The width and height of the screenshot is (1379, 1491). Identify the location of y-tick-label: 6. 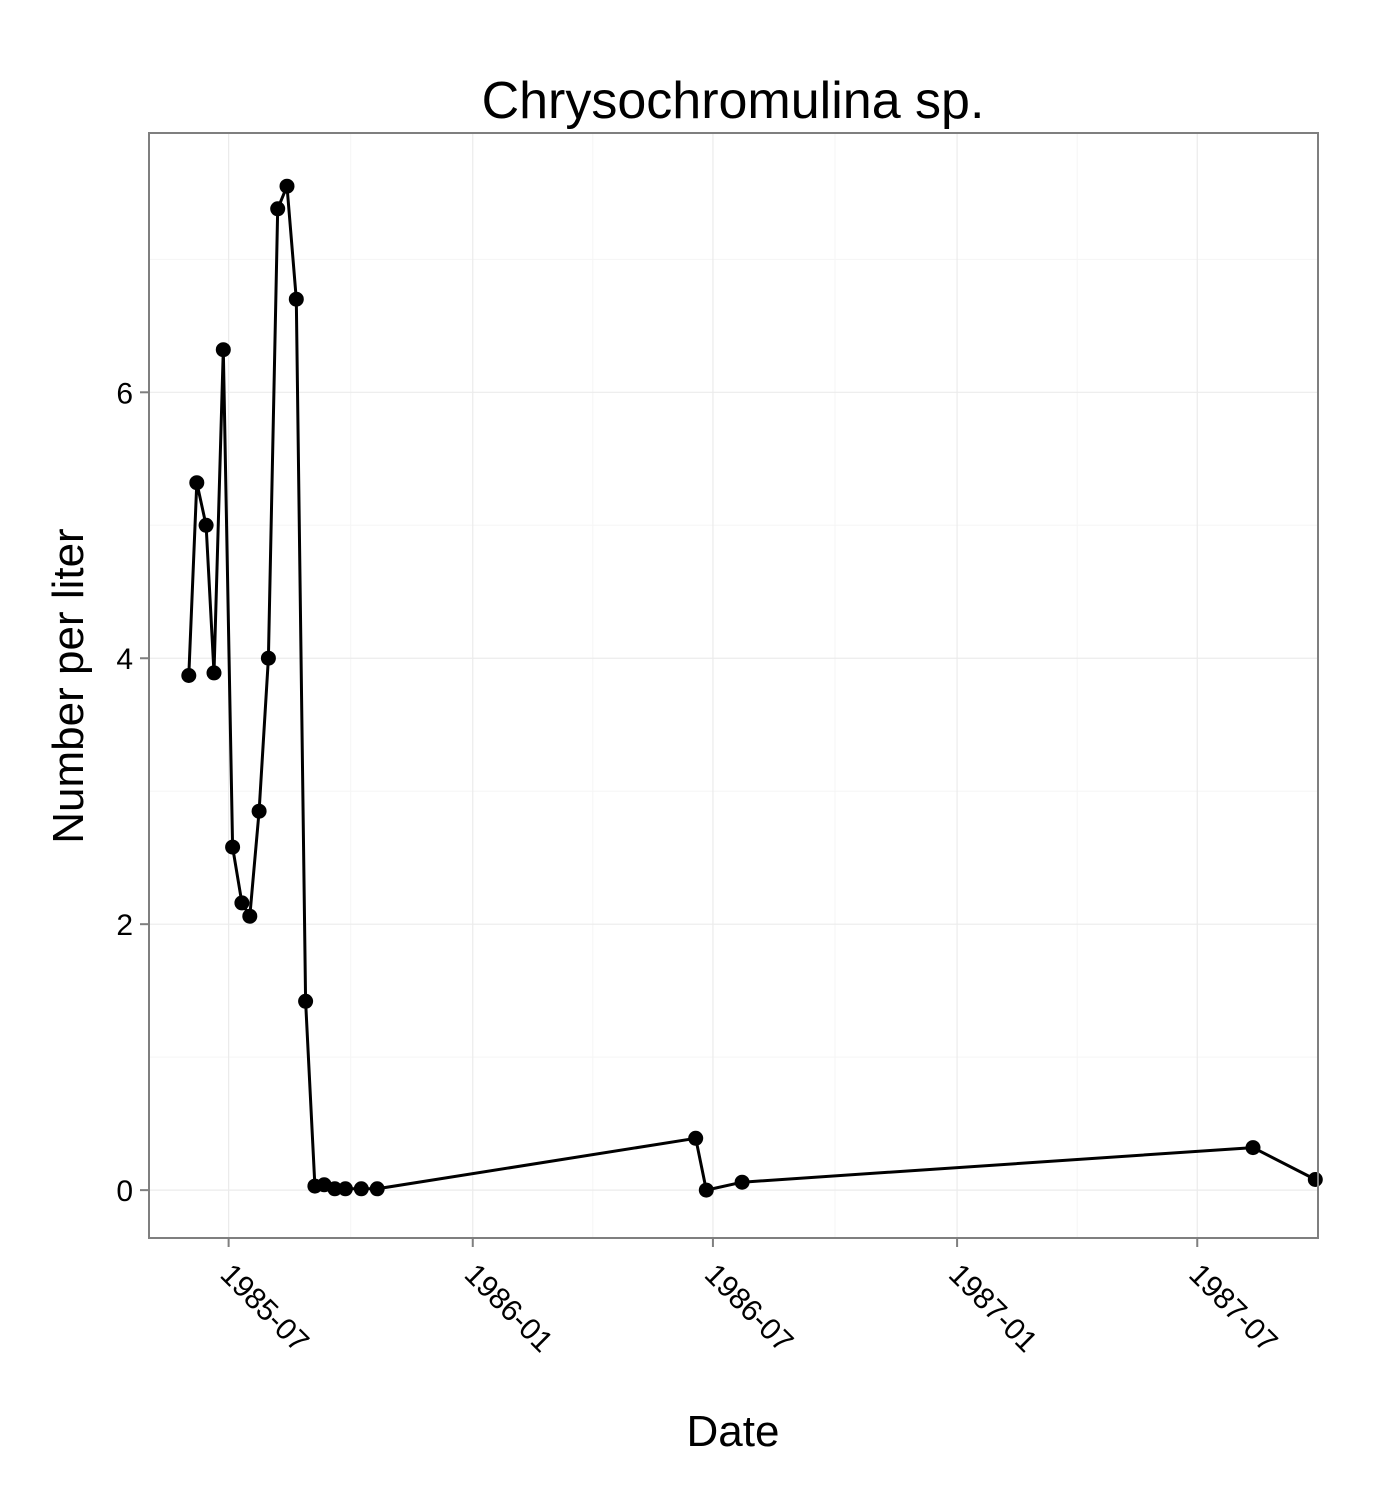
(124, 393).